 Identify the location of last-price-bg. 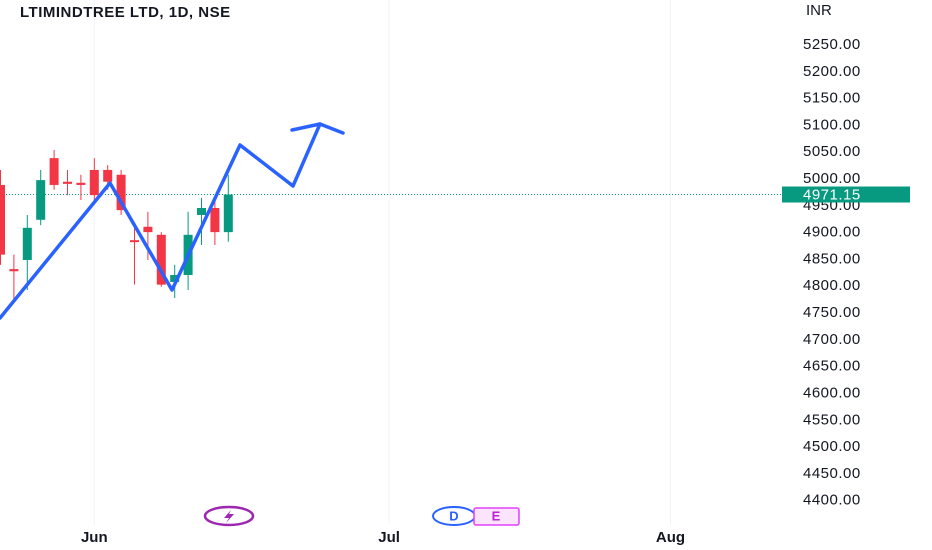
(846, 194).